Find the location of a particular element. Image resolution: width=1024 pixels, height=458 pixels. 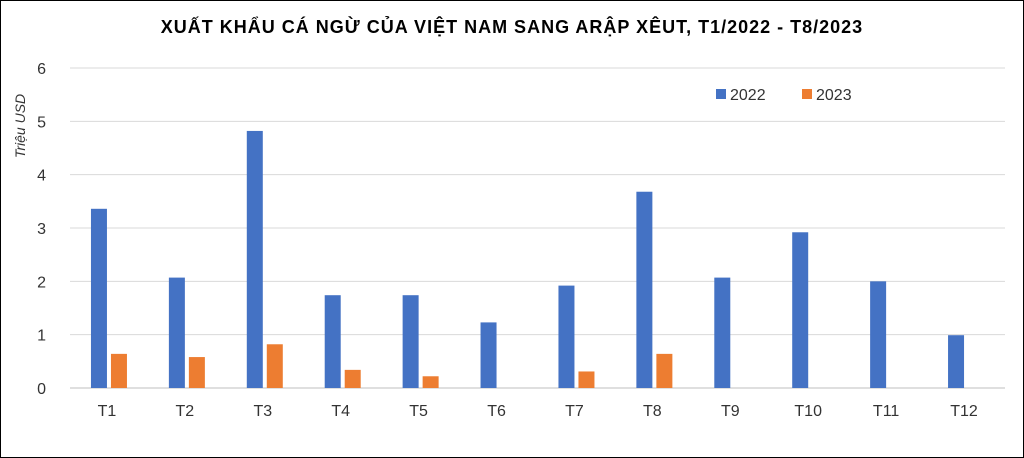

x-tick-label: T7 is located at coordinates (574, 411).